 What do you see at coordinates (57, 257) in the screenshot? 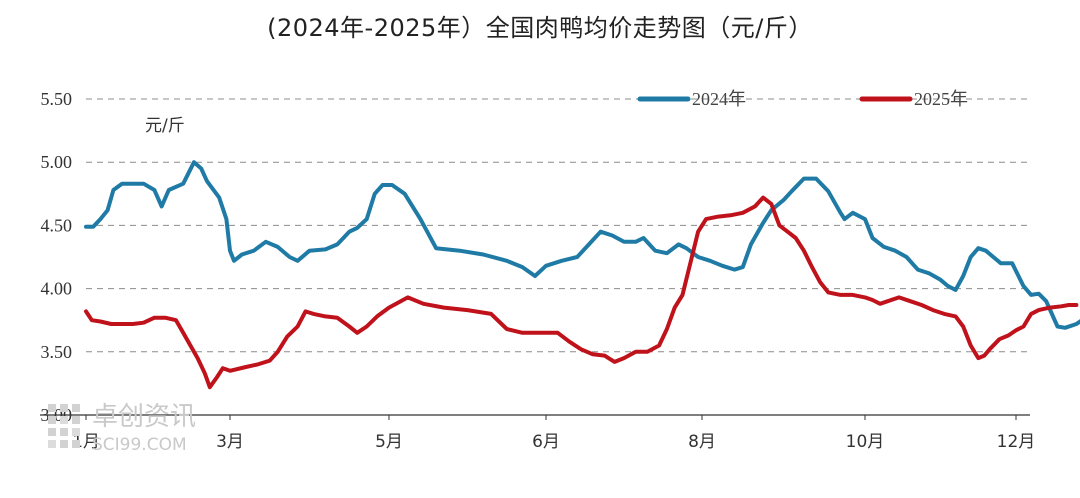
I see `y-axis-ticks: 3.003.504.004.505.005.50` at bounding box center [57, 257].